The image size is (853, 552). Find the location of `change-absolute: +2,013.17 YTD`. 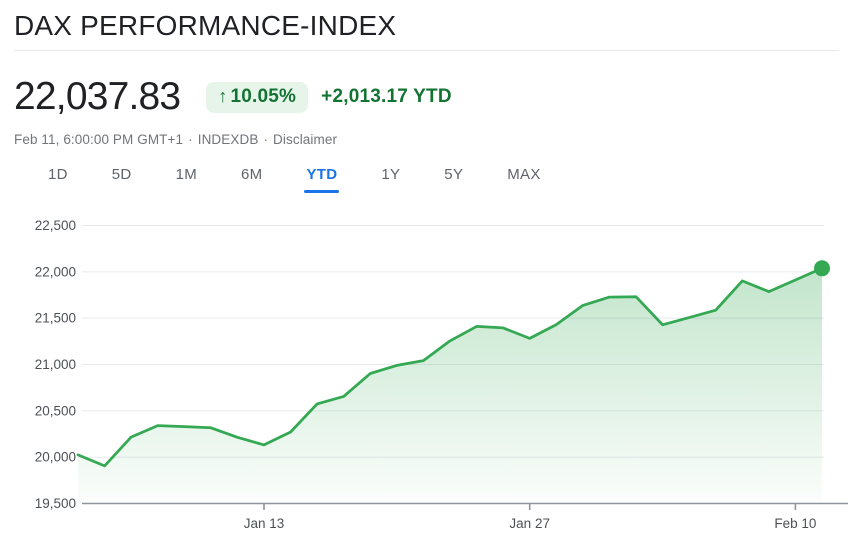

change-absolute: +2,013.17 YTD is located at coordinates (386, 96).